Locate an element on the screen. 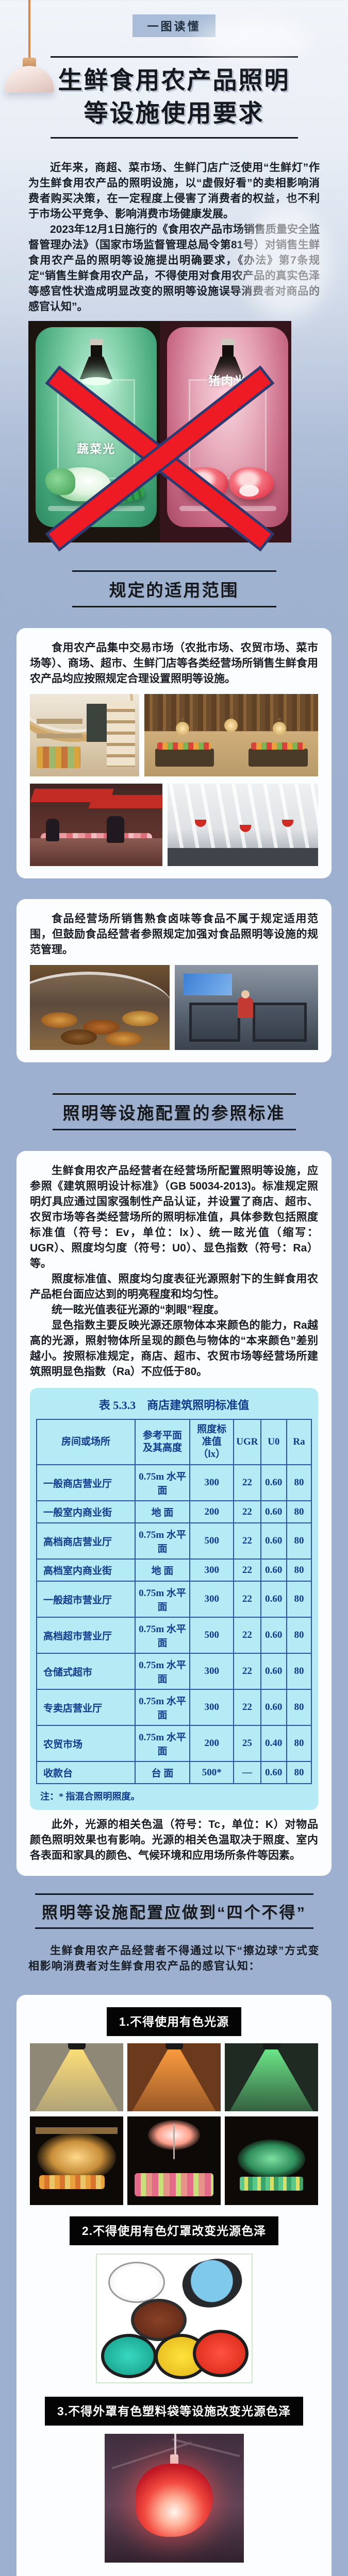 This screenshot has width=348, height=2576. cell-room: 仓储式超市 is located at coordinates (86, 1671).